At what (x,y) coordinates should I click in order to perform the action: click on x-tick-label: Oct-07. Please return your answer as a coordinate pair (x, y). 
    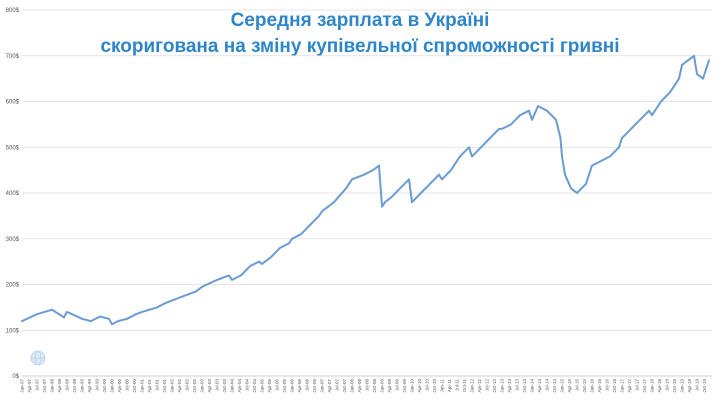
    Looking at the image, I should click on (344, 386).